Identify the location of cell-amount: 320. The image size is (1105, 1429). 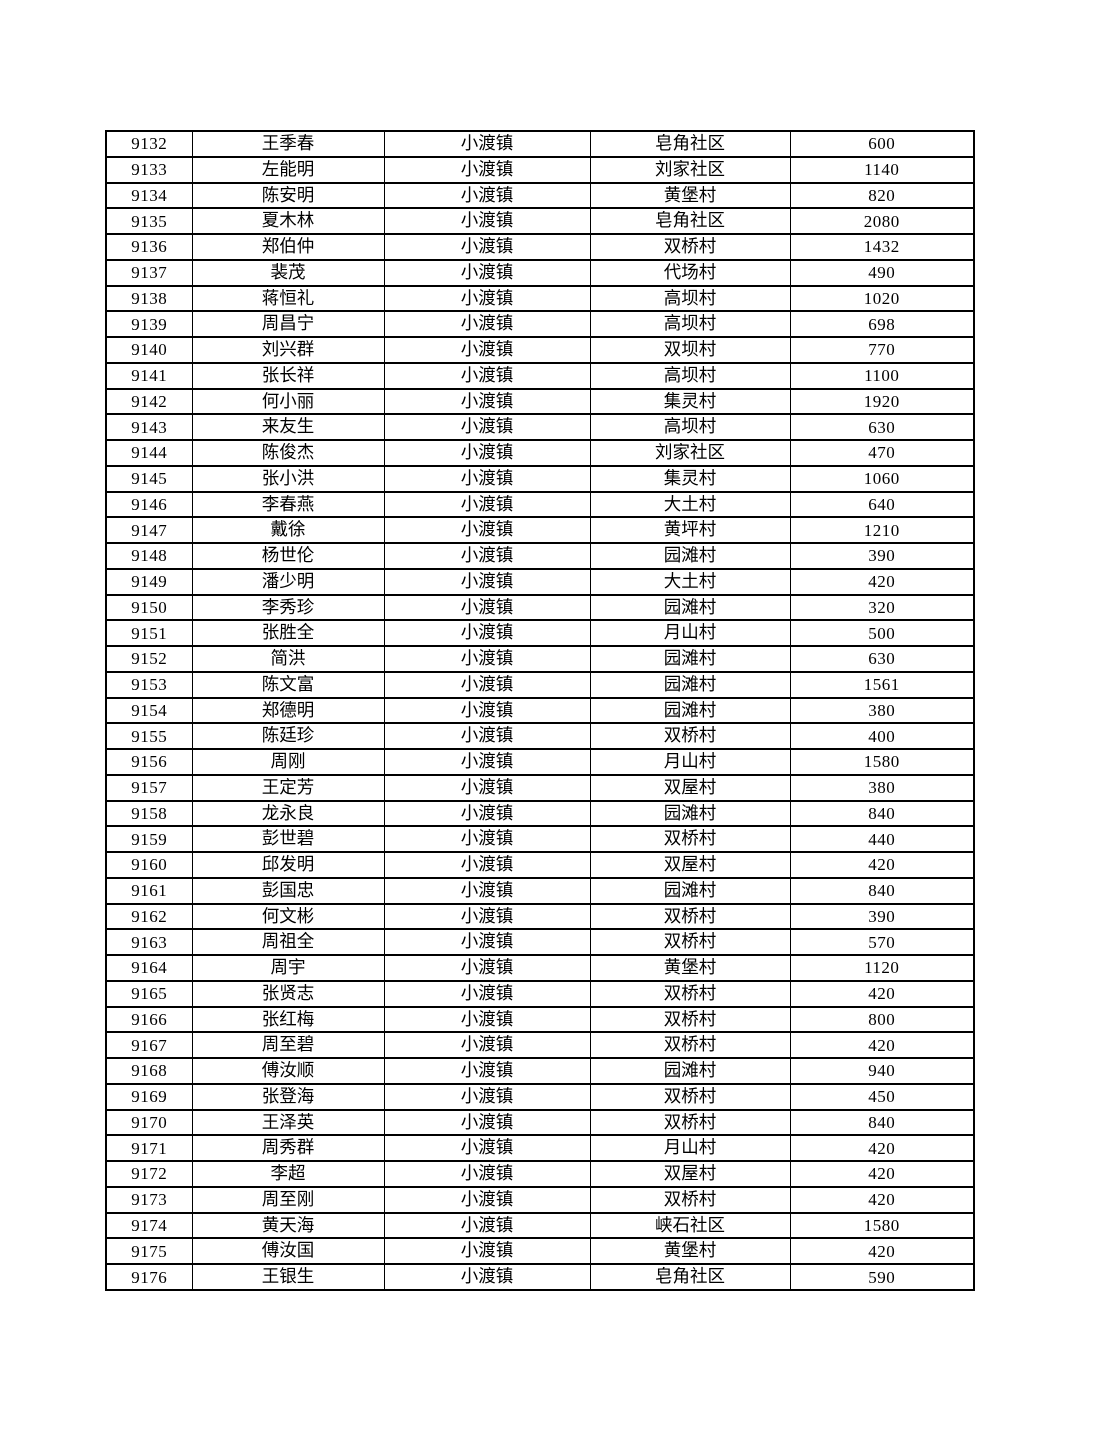
(882, 607).